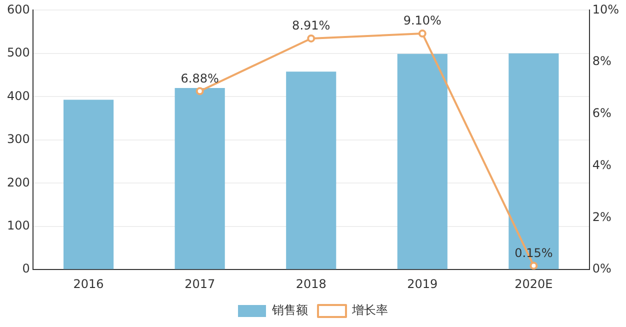 The height and width of the screenshot is (327, 626). What do you see at coordinates (605, 9) in the screenshot?
I see `y2-tick-label: 10%` at bounding box center [605, 9].